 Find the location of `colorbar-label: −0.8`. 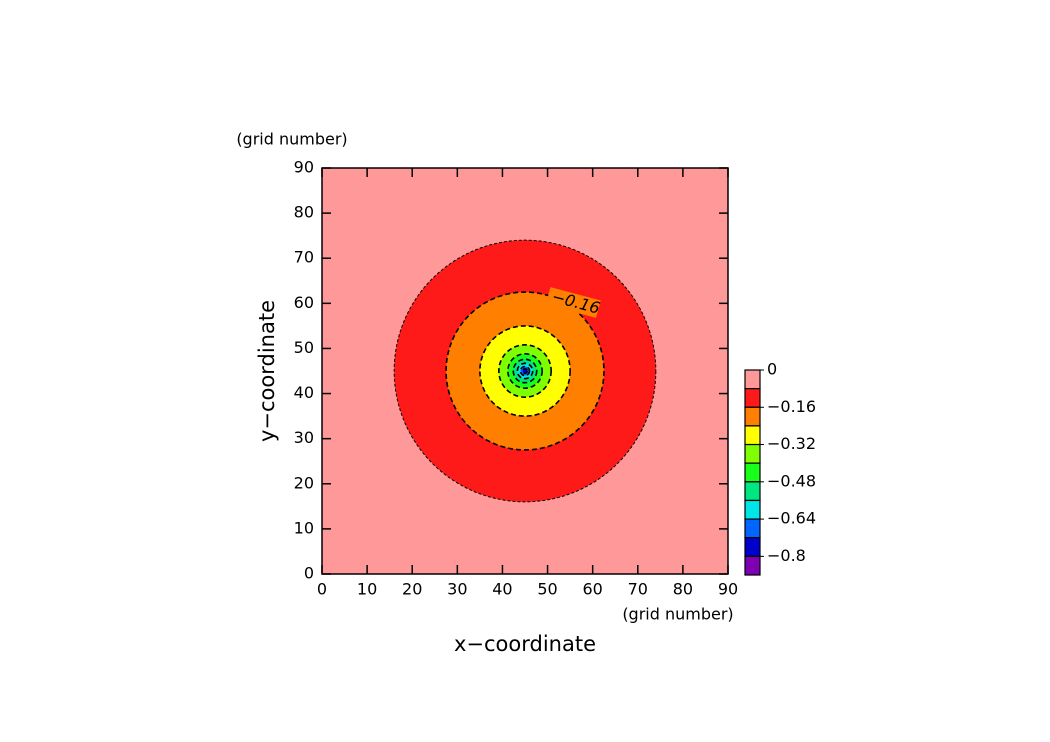

colorbar-label: −0.8 is located at coordinates (786, 555).